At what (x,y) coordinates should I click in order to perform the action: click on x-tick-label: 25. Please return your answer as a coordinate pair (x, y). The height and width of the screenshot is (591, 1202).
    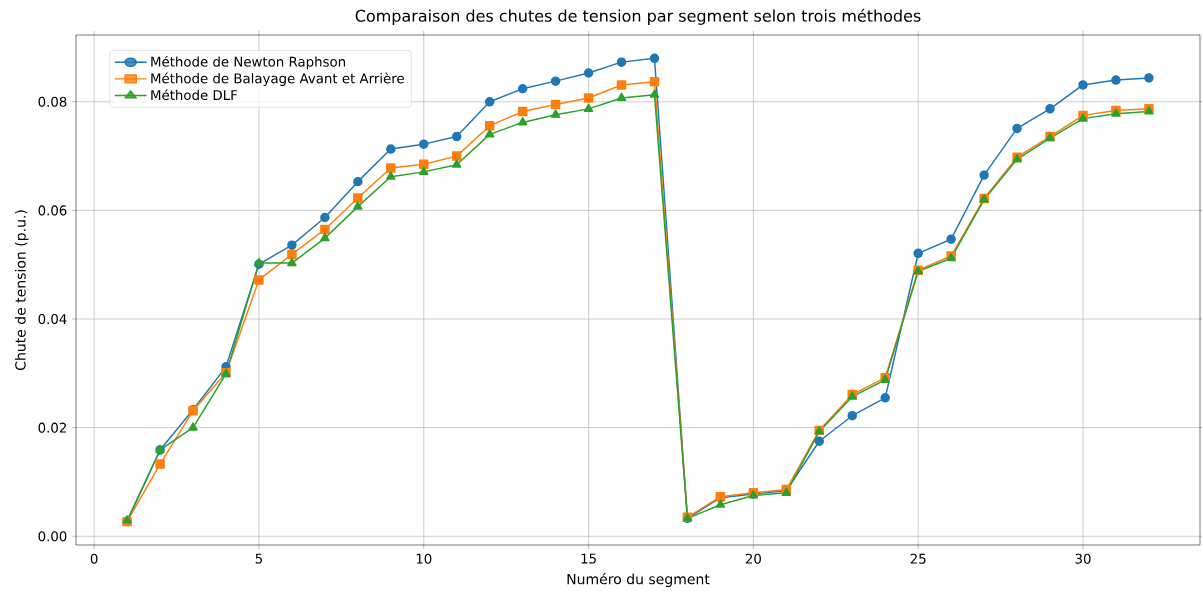
    Looking at the image, I should click on (918, 558).